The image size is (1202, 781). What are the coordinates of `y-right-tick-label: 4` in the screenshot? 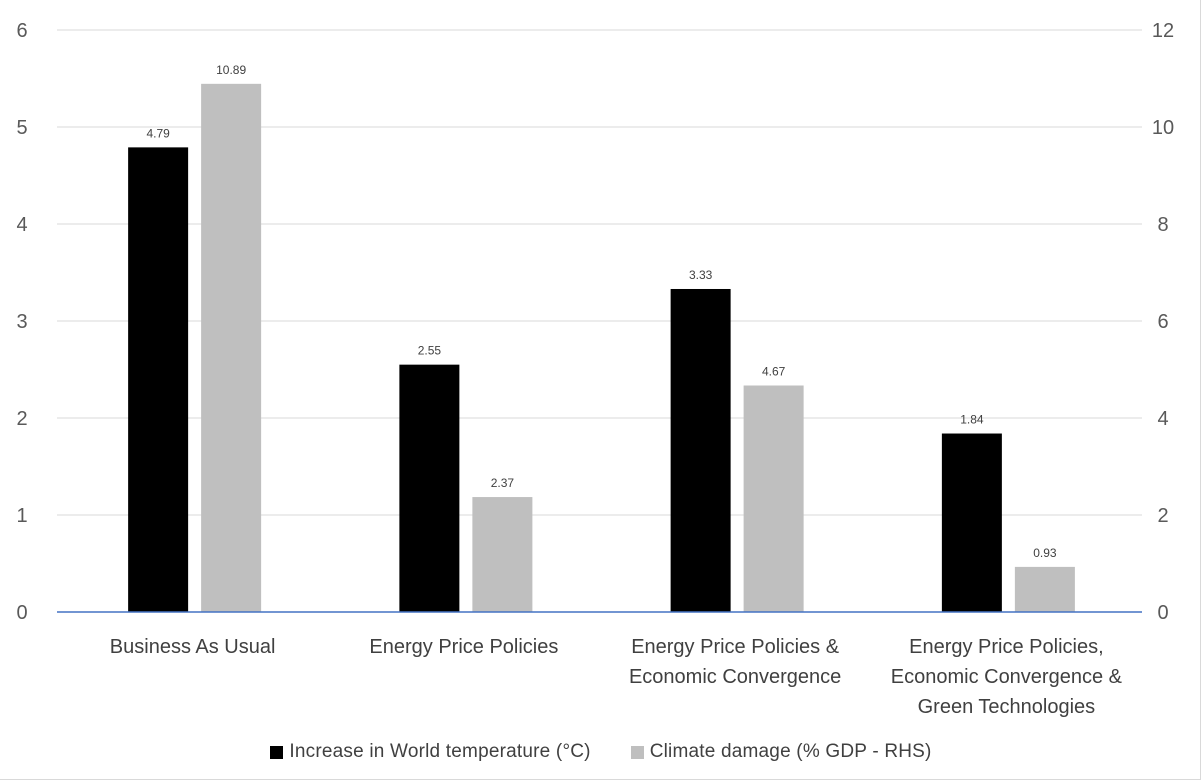 It's located at (1162, 419).